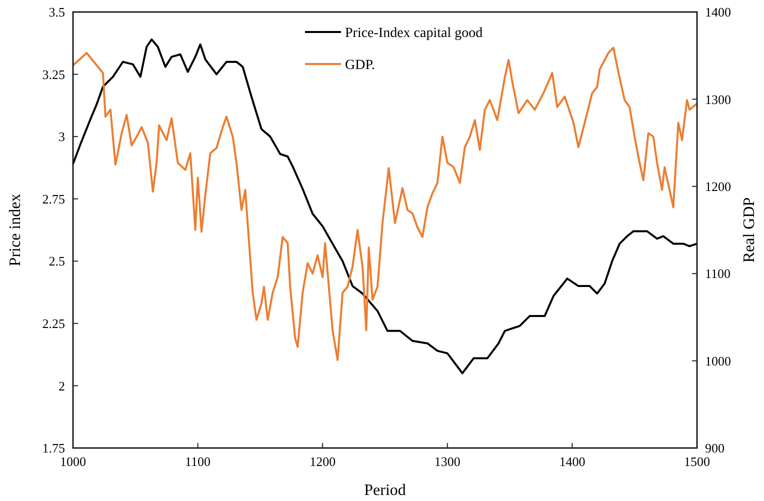  Describe the element at coordinates (61, 386) in the screenshot. I see `y-tick-label: 2` at that location.